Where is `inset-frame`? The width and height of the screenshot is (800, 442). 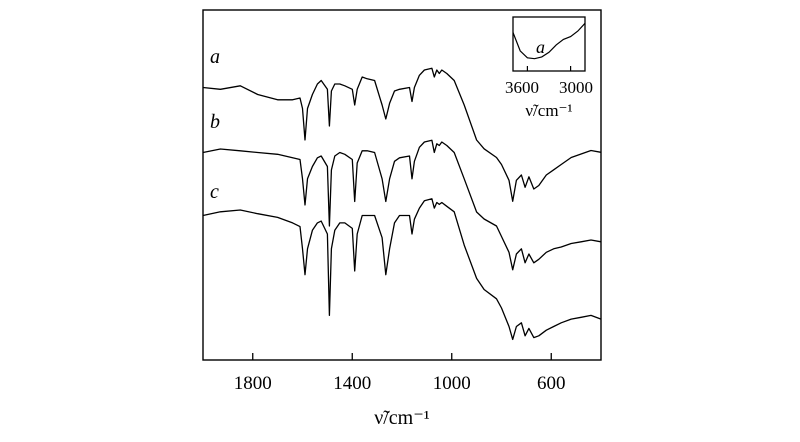 inset-frame is located at coordinates (549, 44).